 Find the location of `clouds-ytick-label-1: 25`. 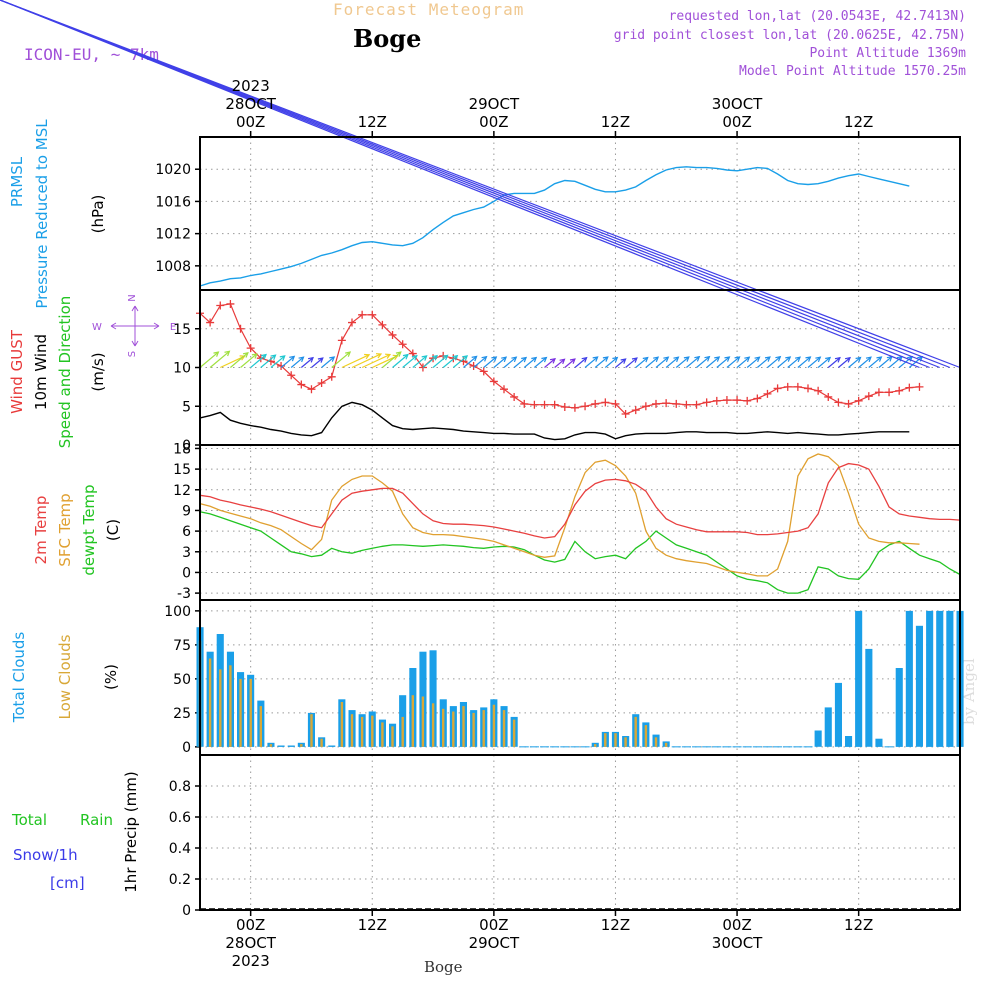

clouds-ytick-label-1: 25 is located at coordinates (182, 714).